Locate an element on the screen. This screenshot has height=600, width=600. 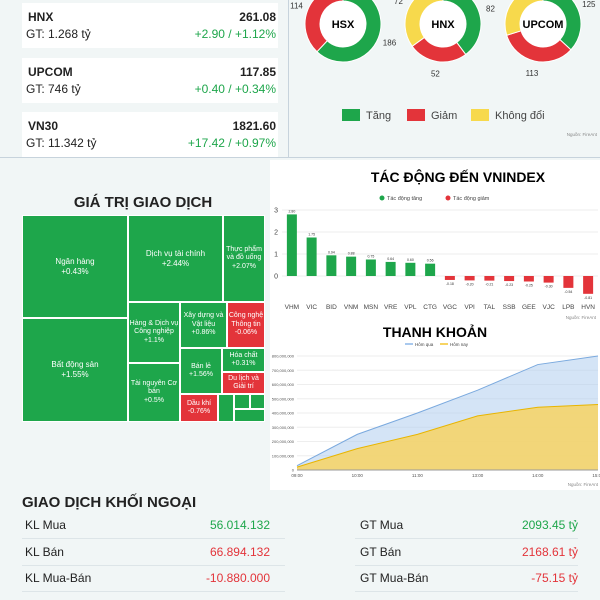
cell-name: Hóa chất is located at coordinates (243, 355).